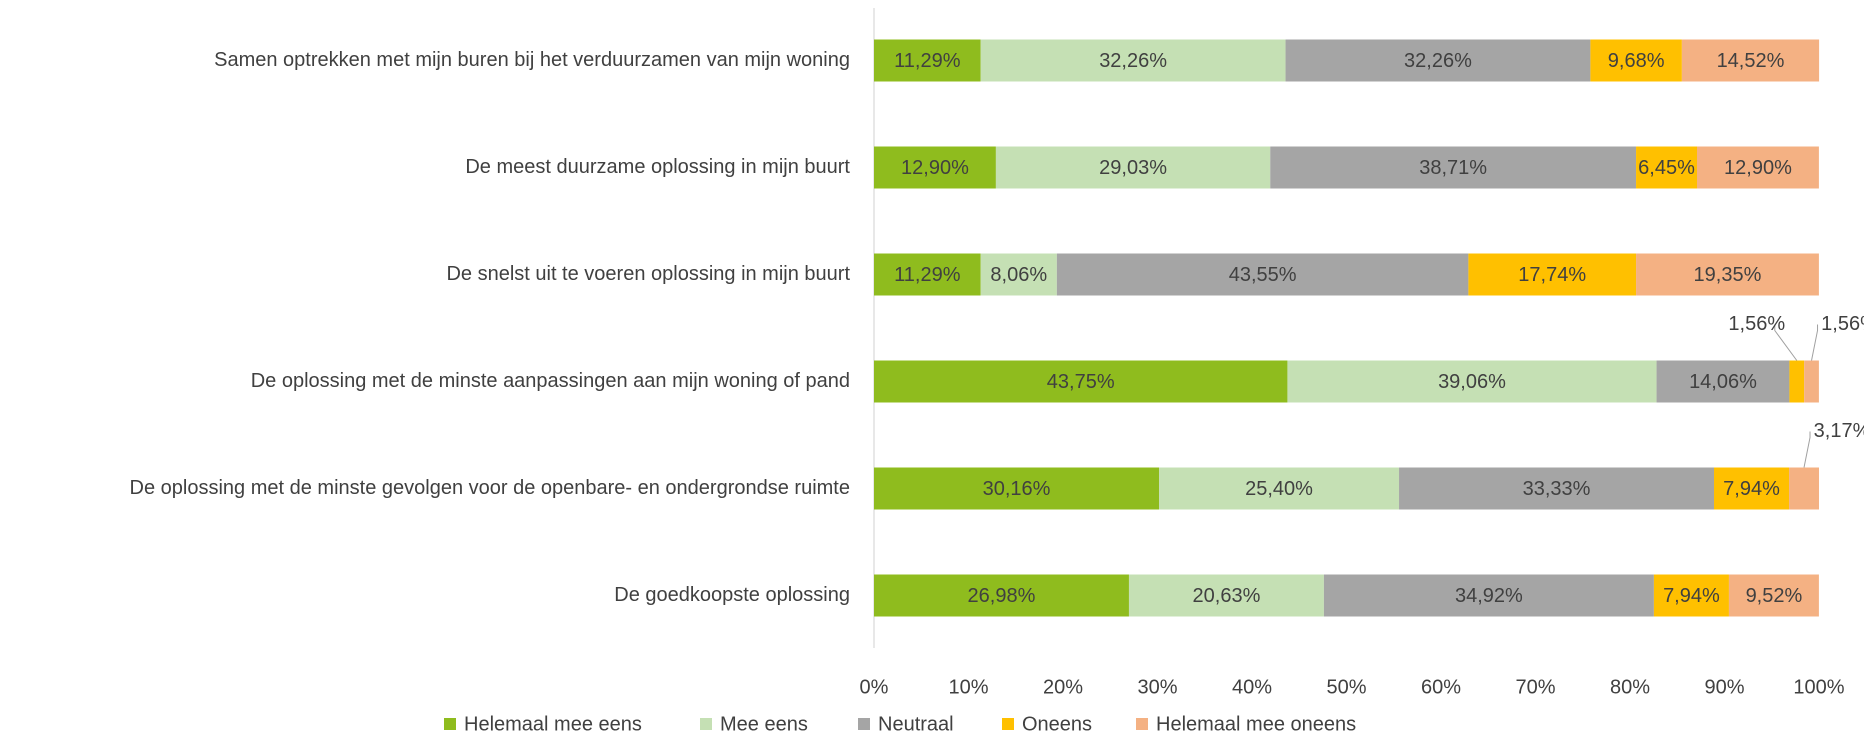 This screenshot has width=1864, height=735. I want to click on data-label: 25,40%, so click(1279, 489).